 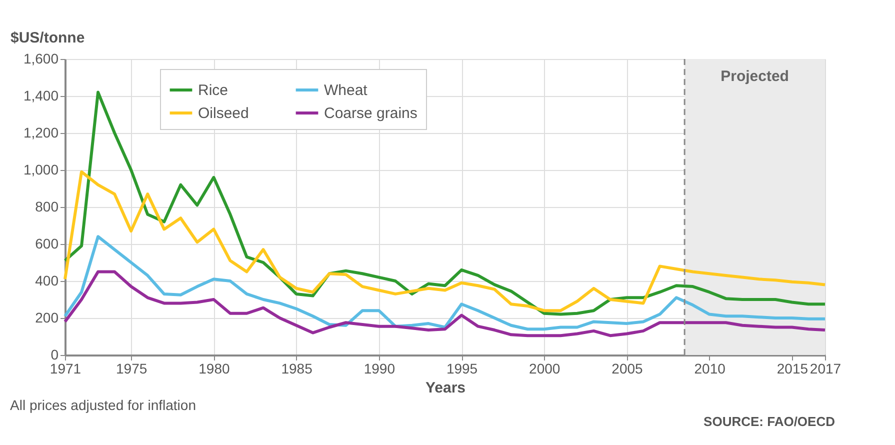 I want to click on legend-label: Wheat, so click(x=346, y=90).